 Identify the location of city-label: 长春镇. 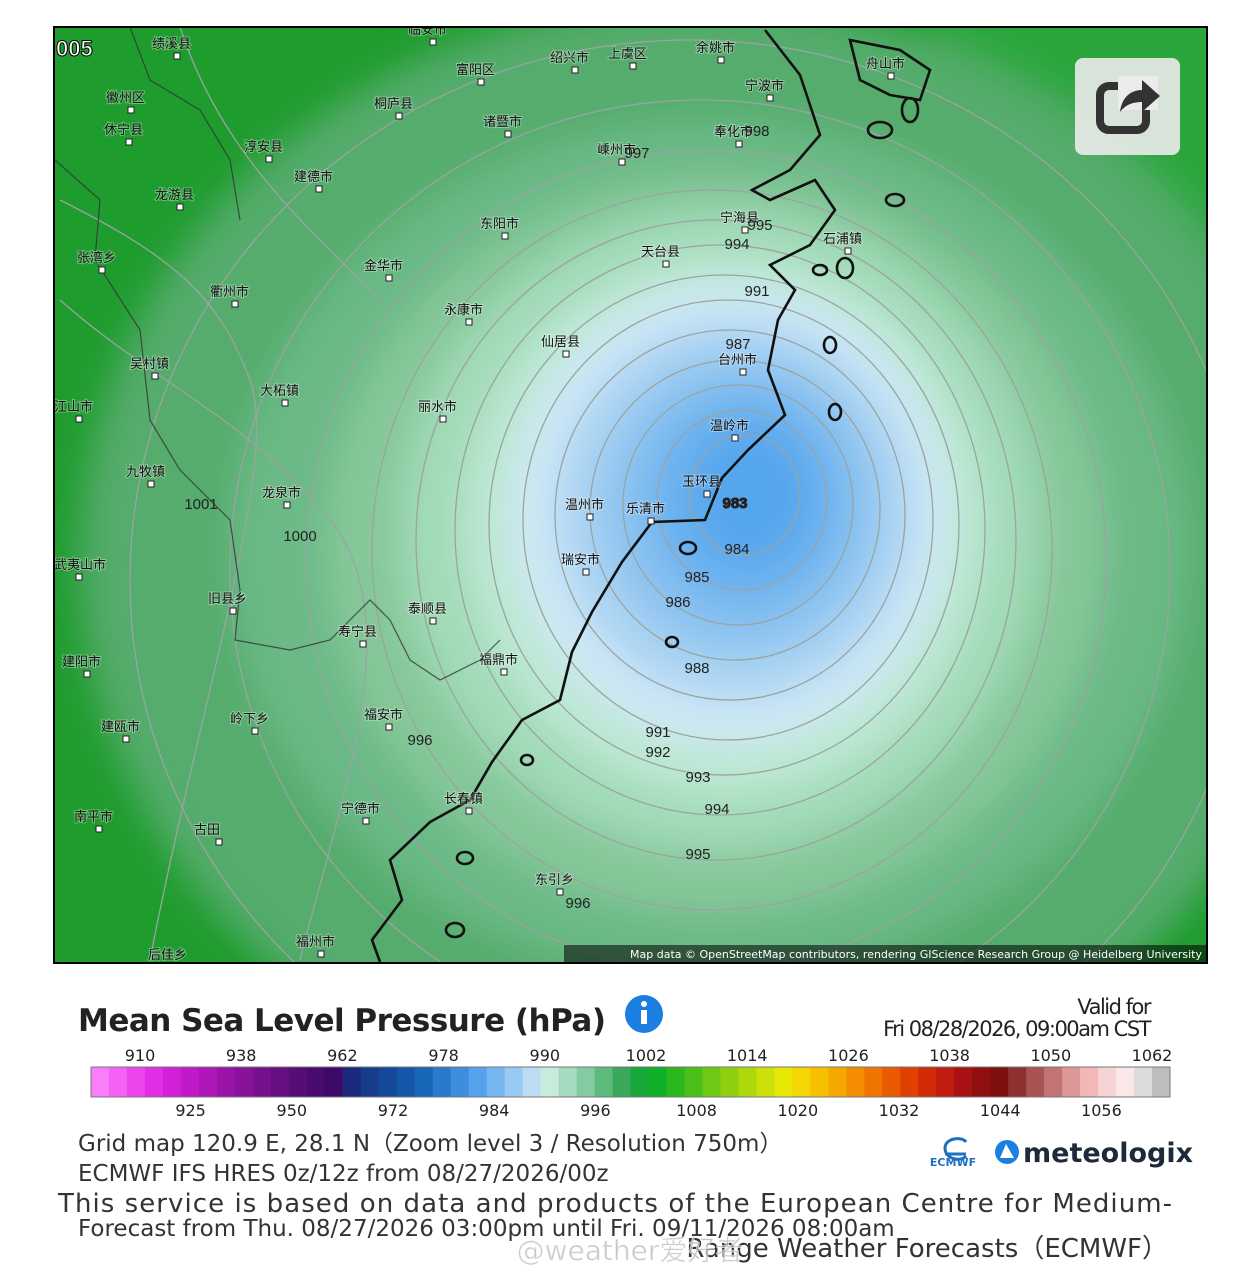
(463, 799).